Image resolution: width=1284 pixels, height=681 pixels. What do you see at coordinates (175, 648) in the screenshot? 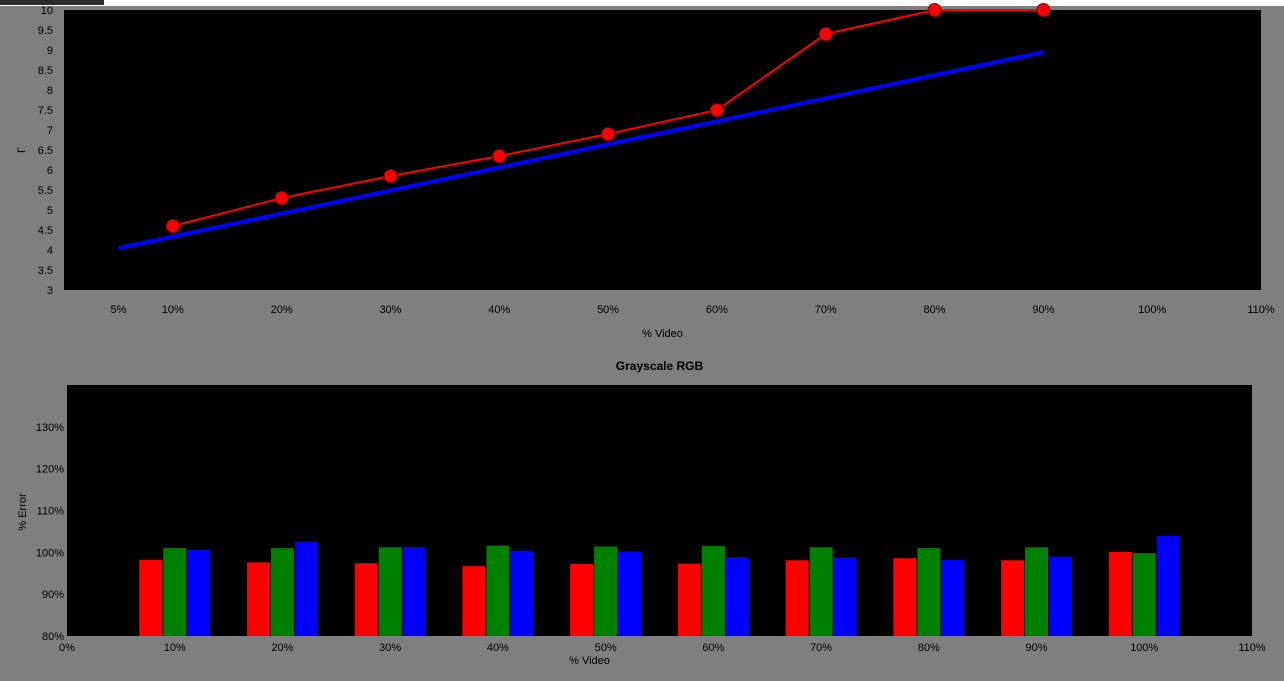
I see `grayscale-x-tick-label: 10%` at bounding box center [175, 648].